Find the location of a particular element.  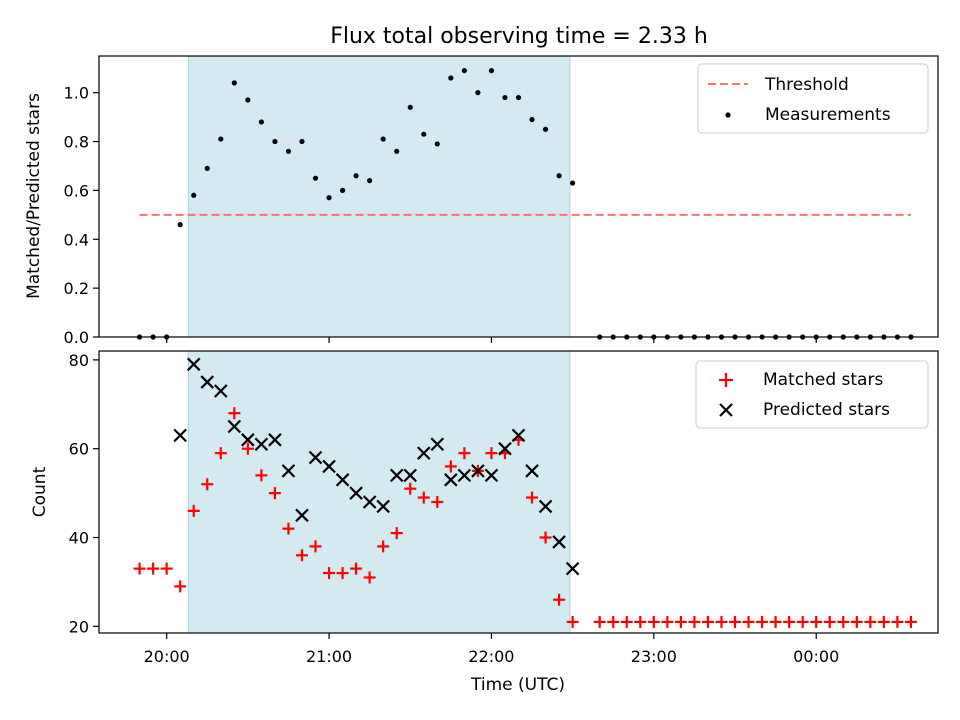

chart-title: Flux total observing time = 2.33 h is located at coordinates (519, 36).